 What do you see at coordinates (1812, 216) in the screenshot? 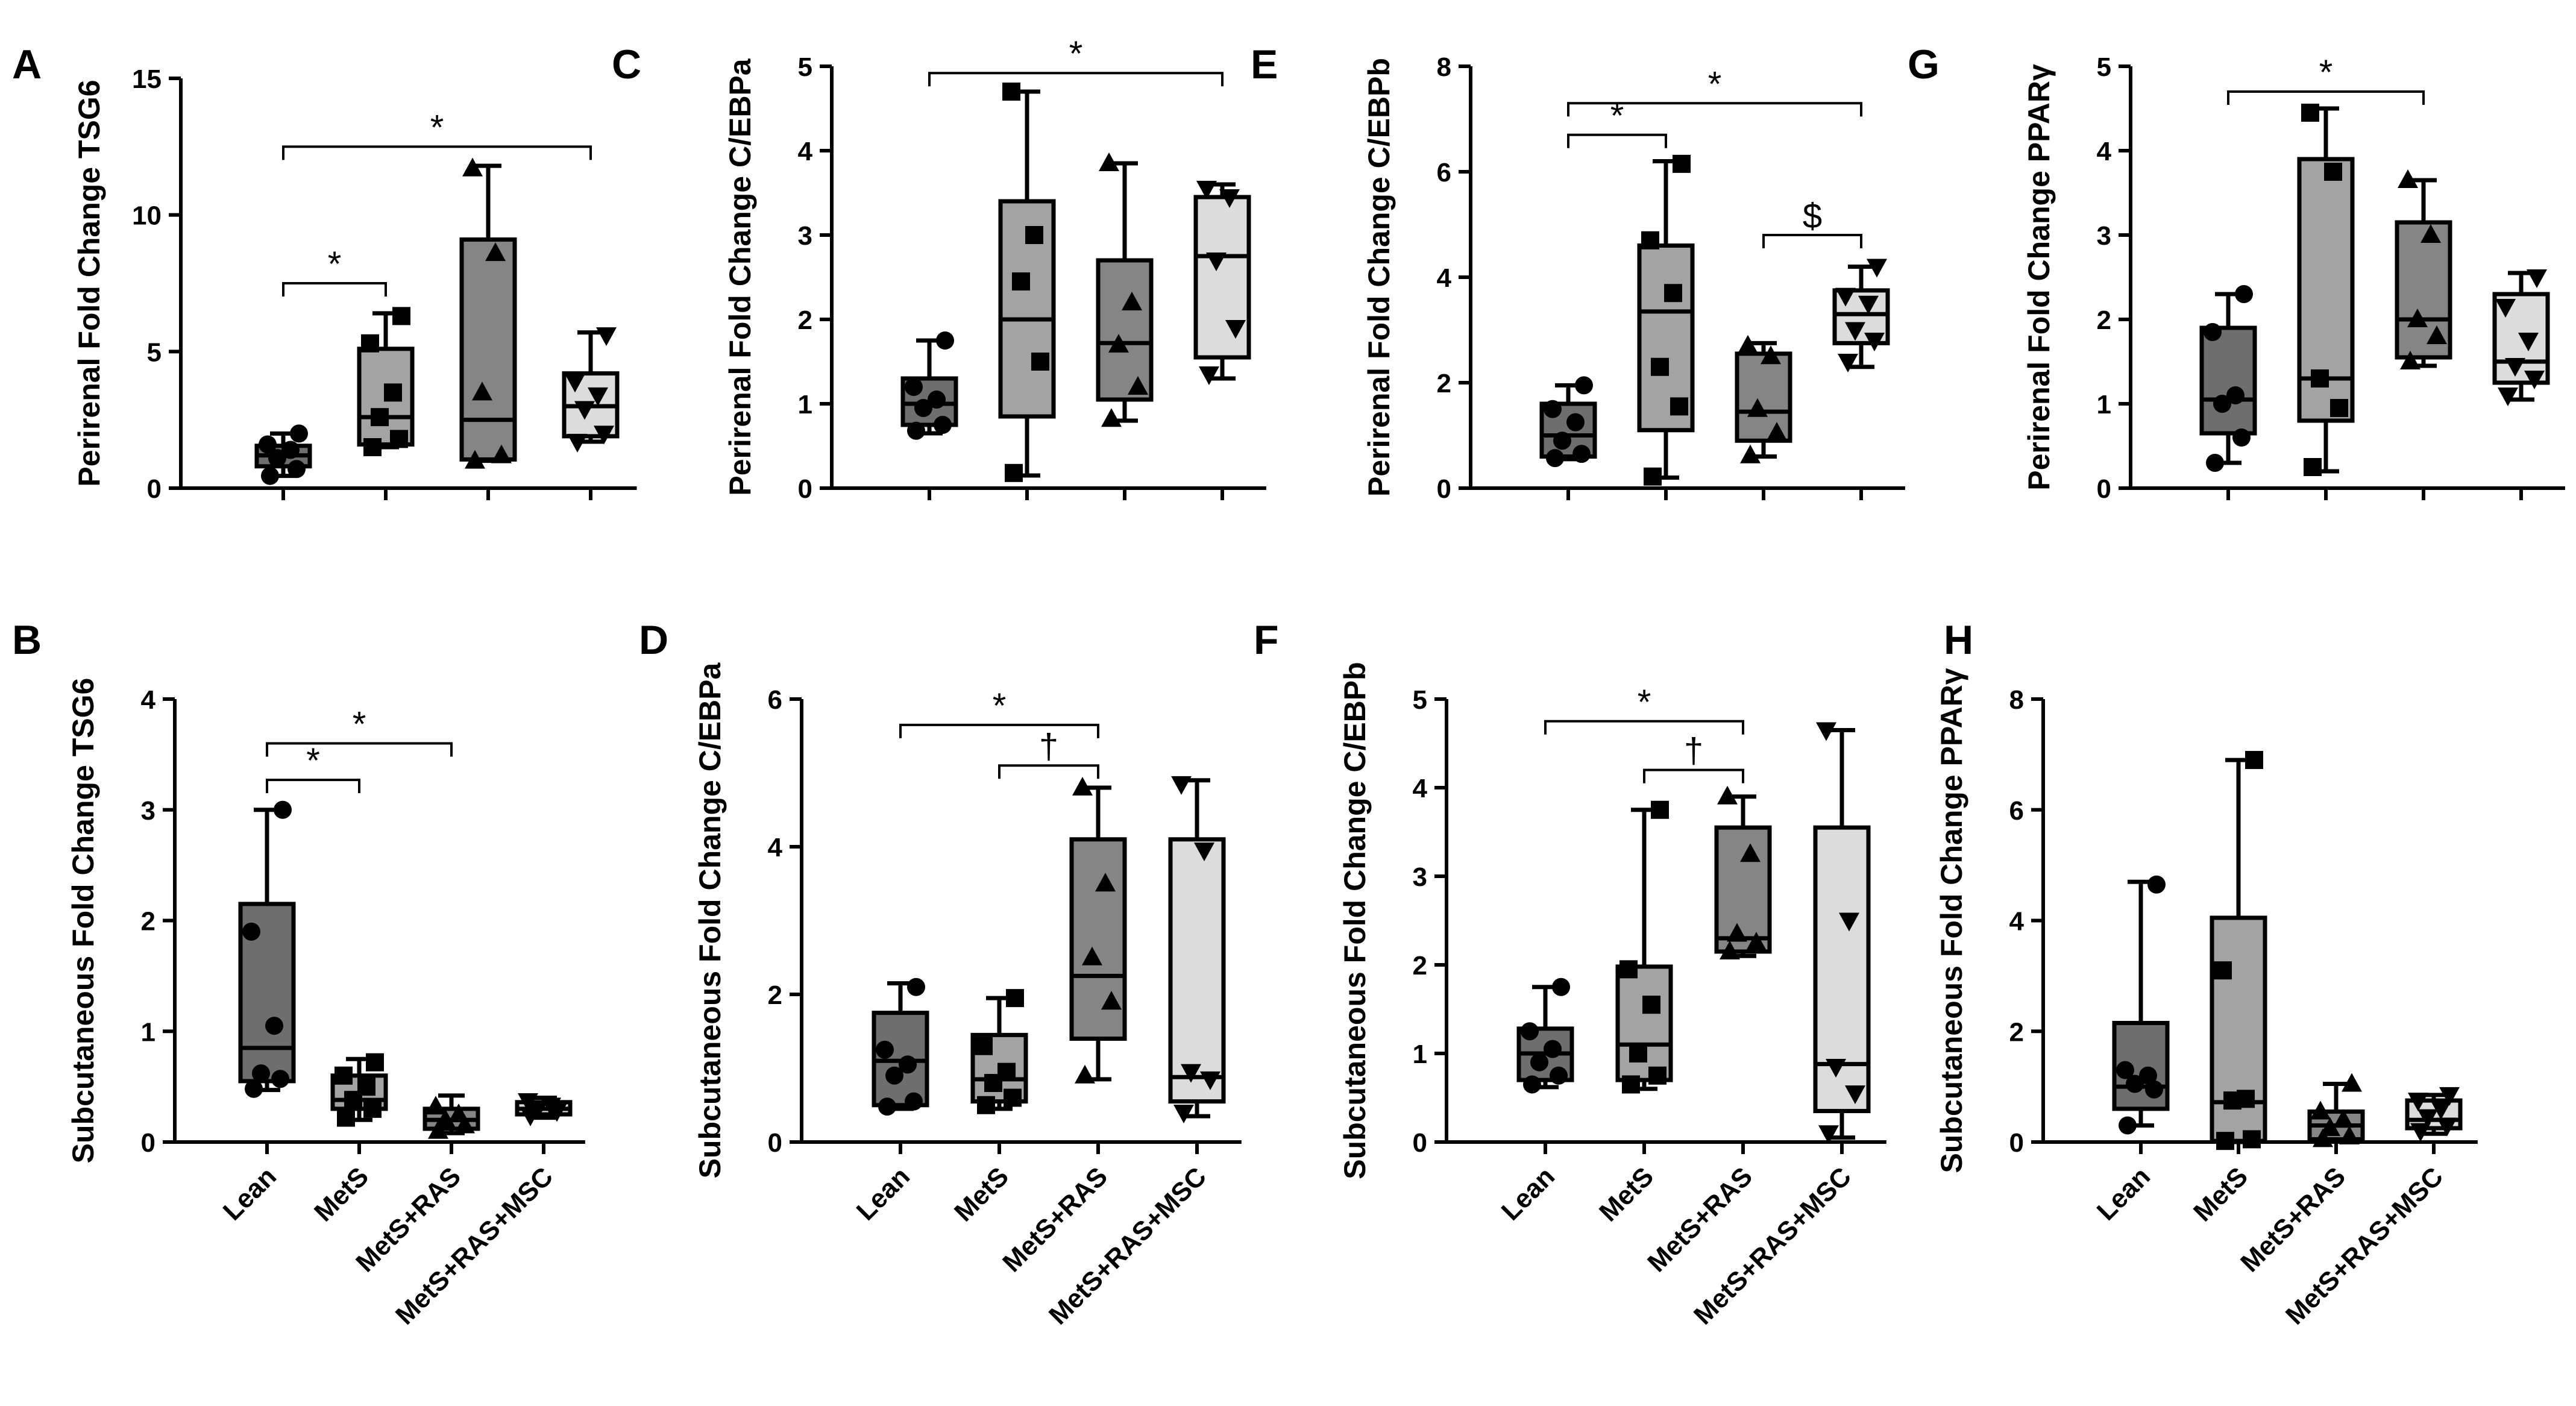
I see `significance-label: $` at bounding box center [1812, 216].